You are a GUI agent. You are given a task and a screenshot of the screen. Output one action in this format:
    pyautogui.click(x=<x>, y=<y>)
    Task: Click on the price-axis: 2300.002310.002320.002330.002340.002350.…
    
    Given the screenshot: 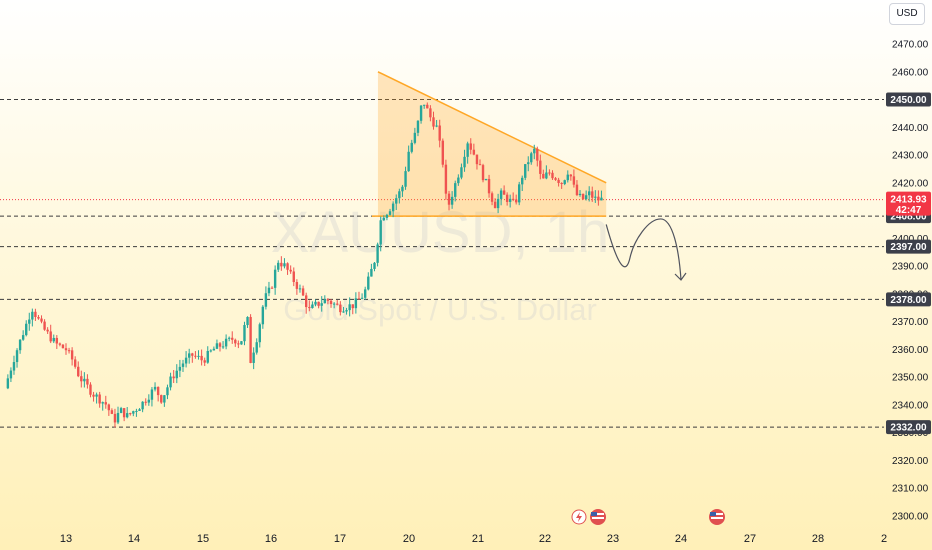 What is the action you would take?
    pyautogui.click(x=910, y=281)
    